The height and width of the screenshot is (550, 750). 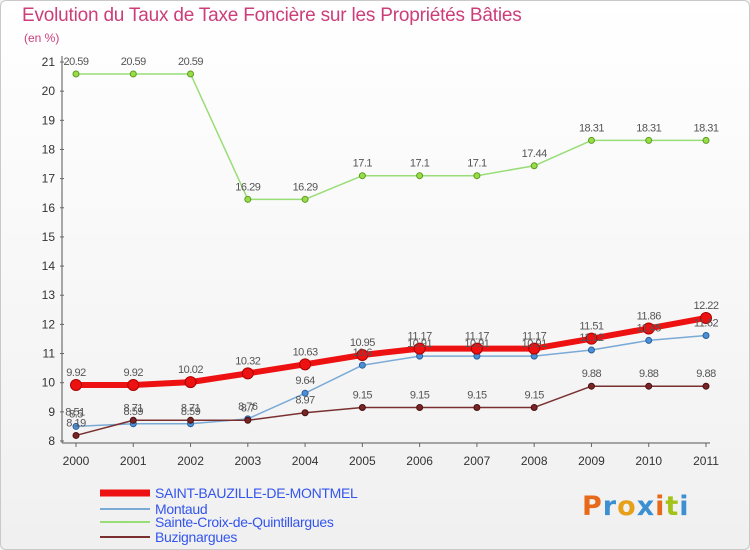 What do you see at coordinates (196, 537) in the screenshot?
I see `legend-label: Buzignargues` at bounding box center [196, 537].